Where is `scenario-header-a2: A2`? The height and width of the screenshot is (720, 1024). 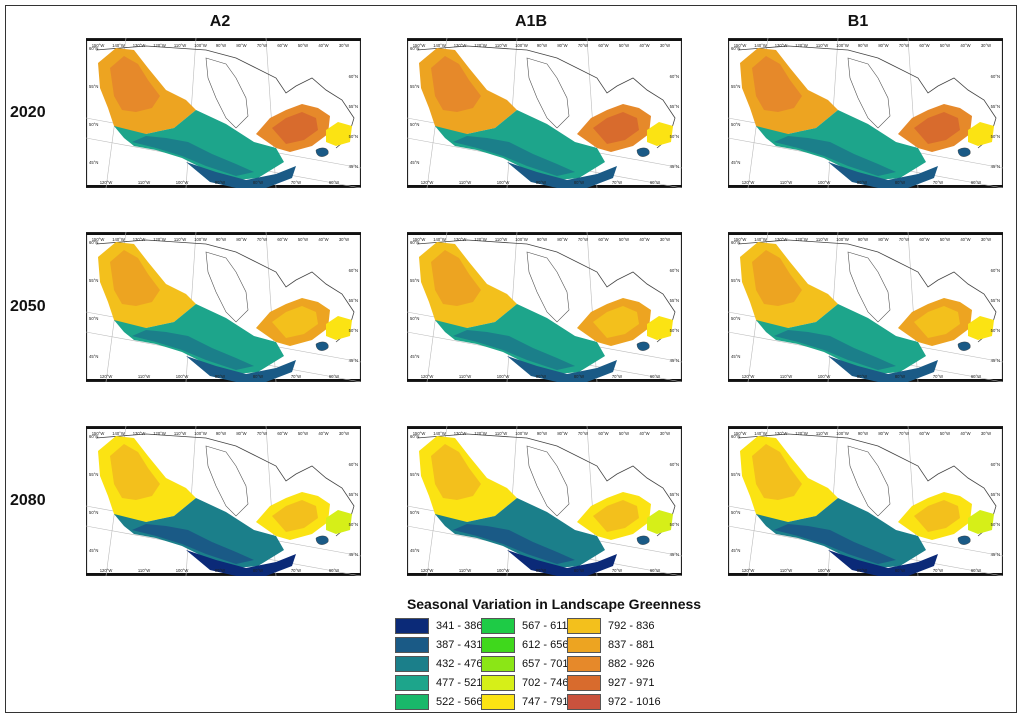 scenario-header-a2: A2 is located at coordinates (220, 21).